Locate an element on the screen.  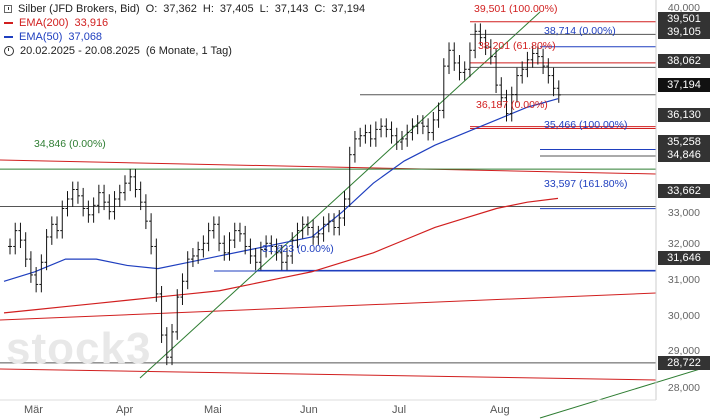
high-value: 37,405 is located at coordinates (236, 9).